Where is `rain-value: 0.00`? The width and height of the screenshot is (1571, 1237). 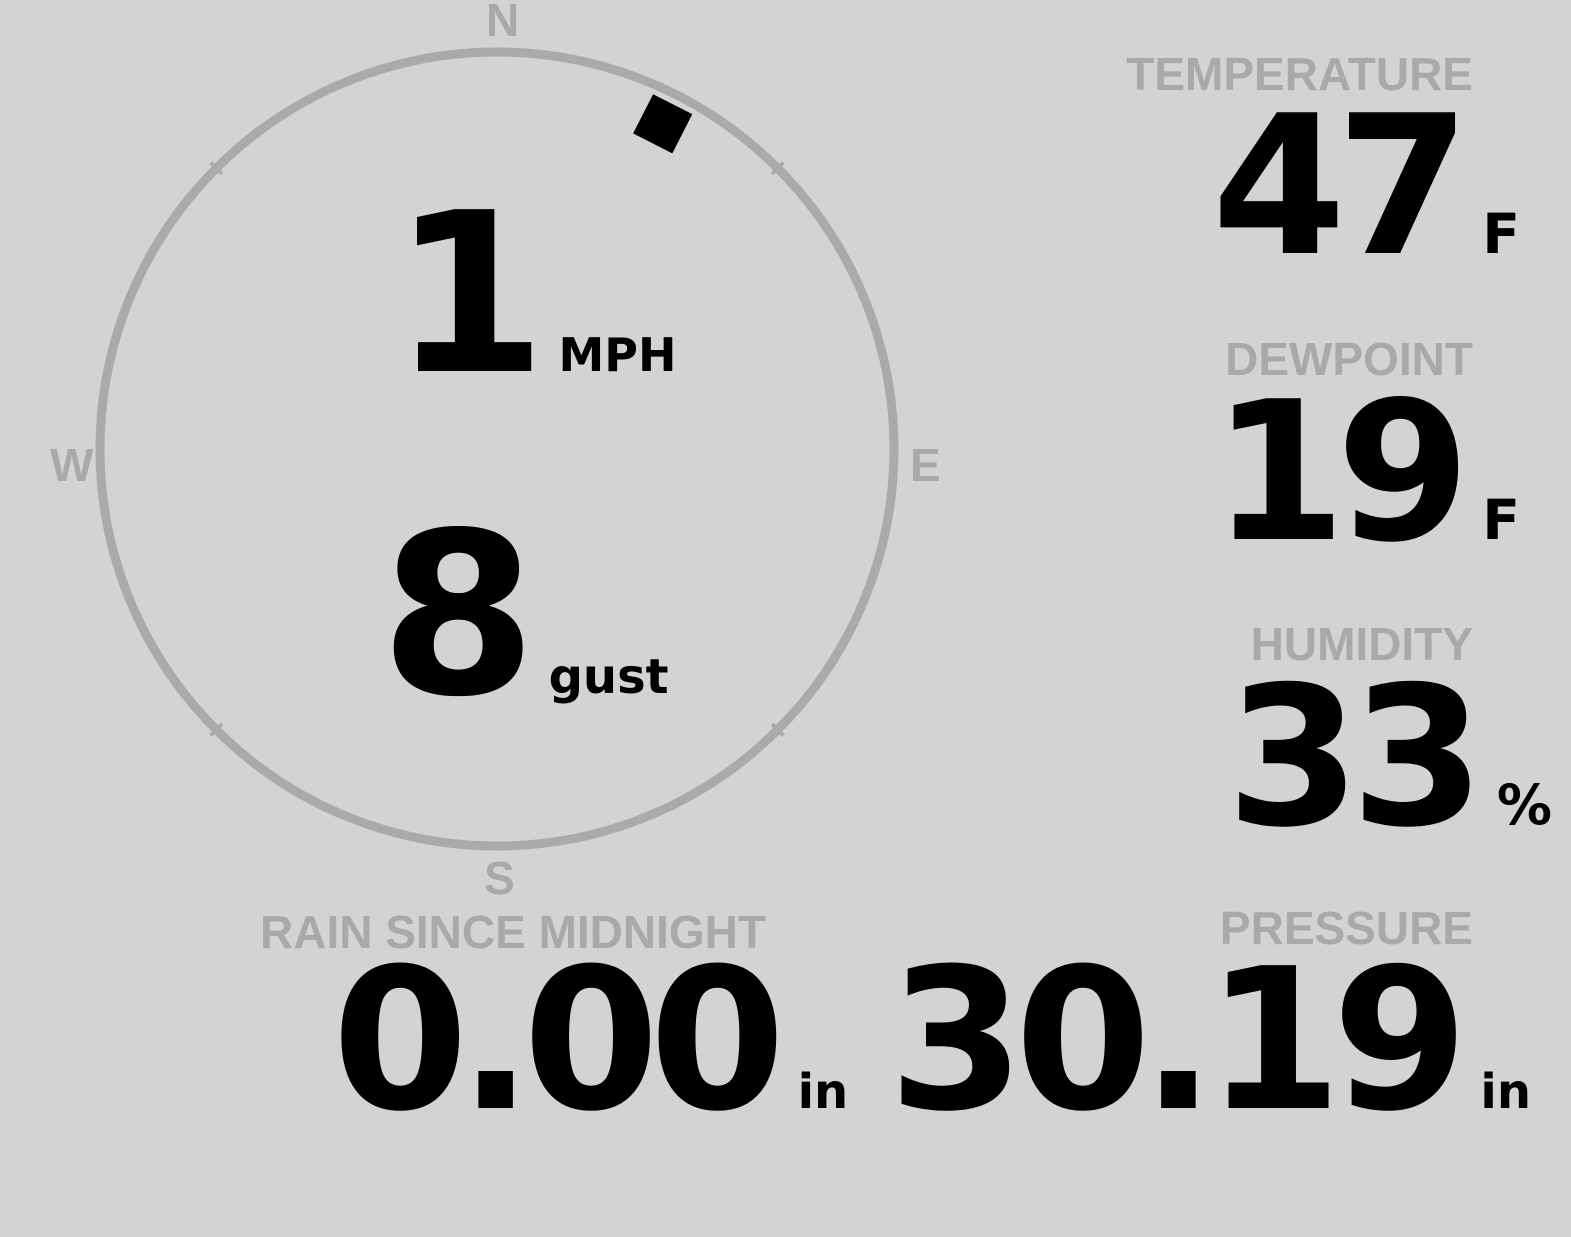 rain-value: 0.00 is located at coordinates (559, 1041).